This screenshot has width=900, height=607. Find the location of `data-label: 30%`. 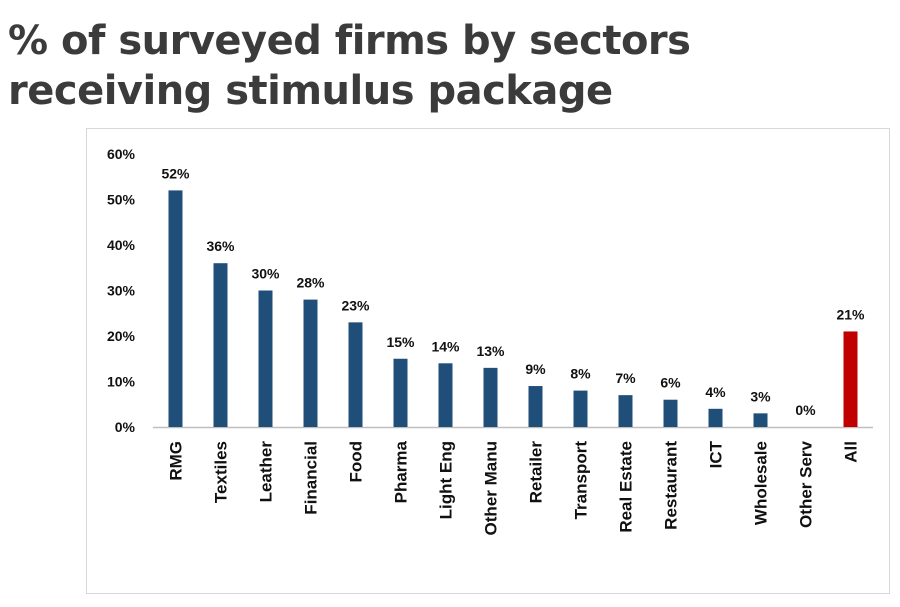

data-label: 30% is located at coordinates (265, 274).